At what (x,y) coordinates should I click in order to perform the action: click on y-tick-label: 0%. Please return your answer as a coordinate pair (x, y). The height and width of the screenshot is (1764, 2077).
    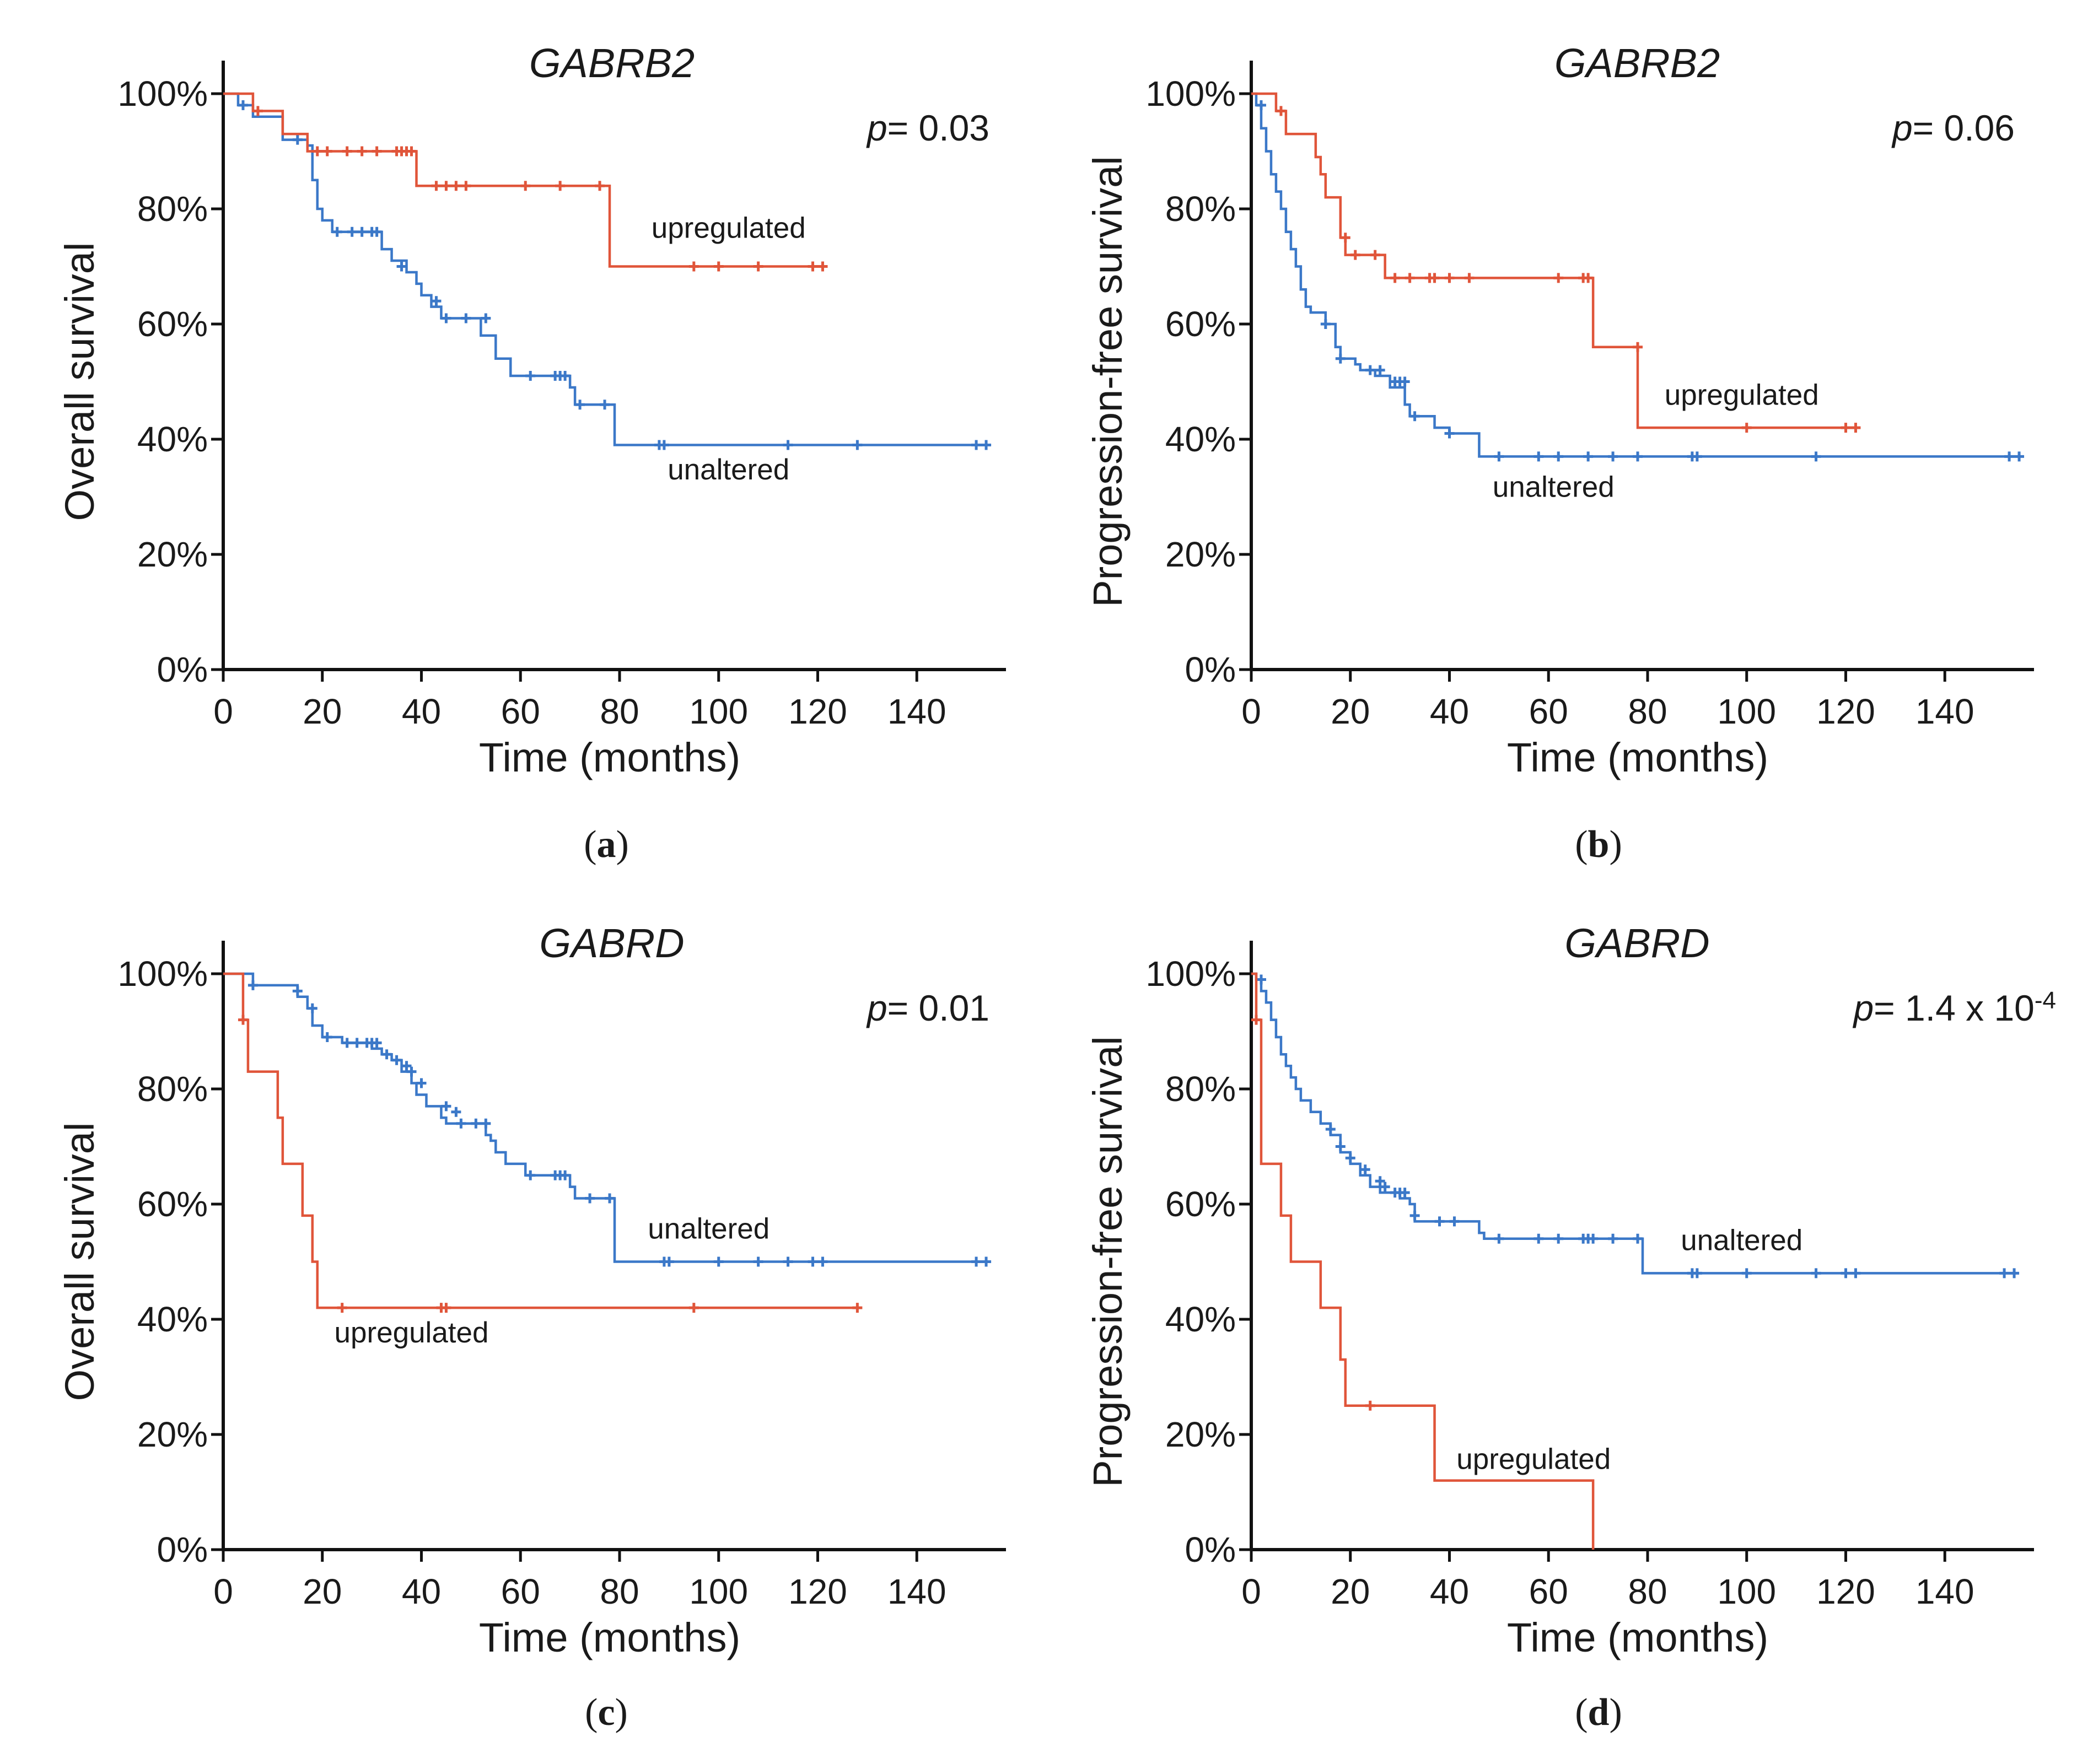
    Looking at the image, I should click on (182, 1549).